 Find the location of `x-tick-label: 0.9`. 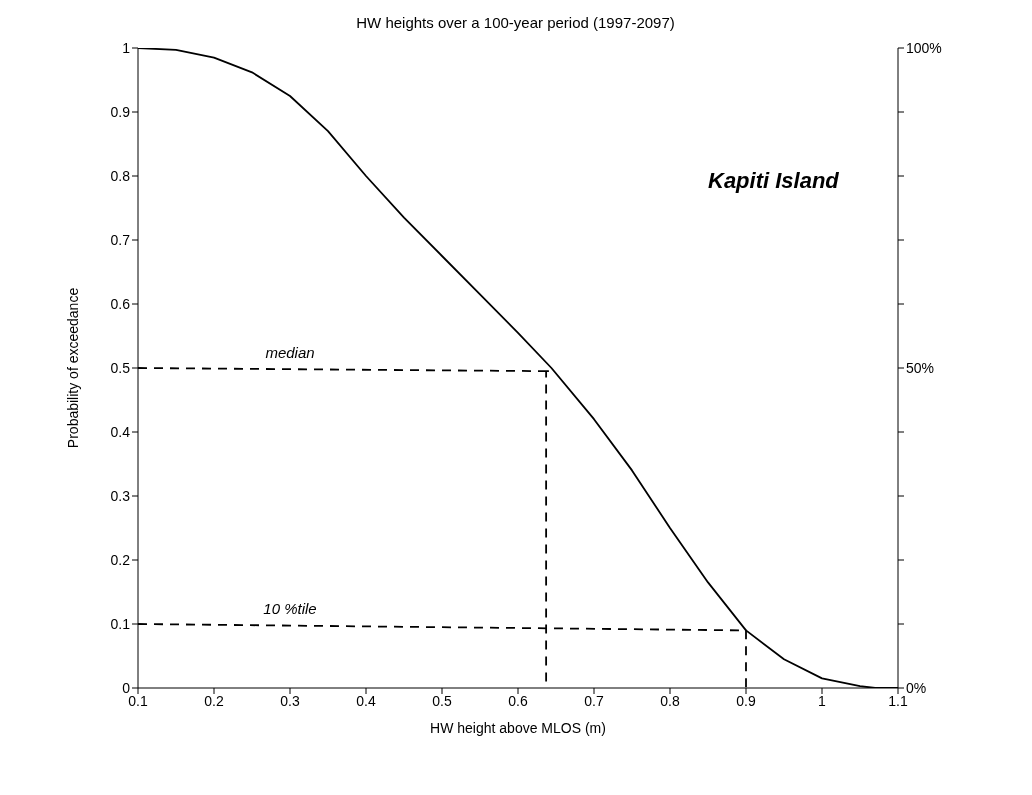

x-tick-label: 0.9 is located at coordinates (746, 700).